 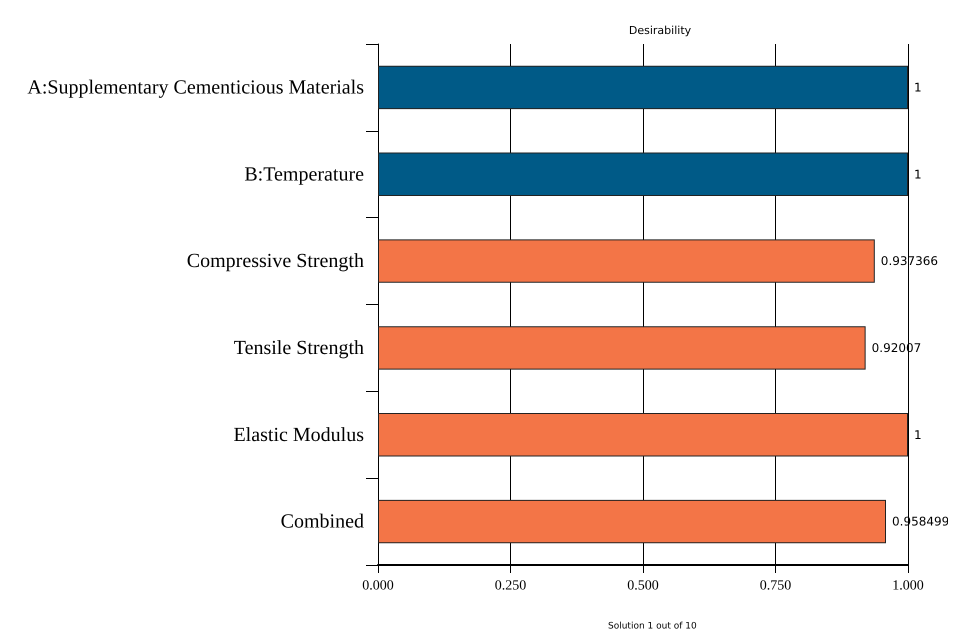 I want to click on y-tick-label: Elastic Modulus, so click(x=298, y=435).